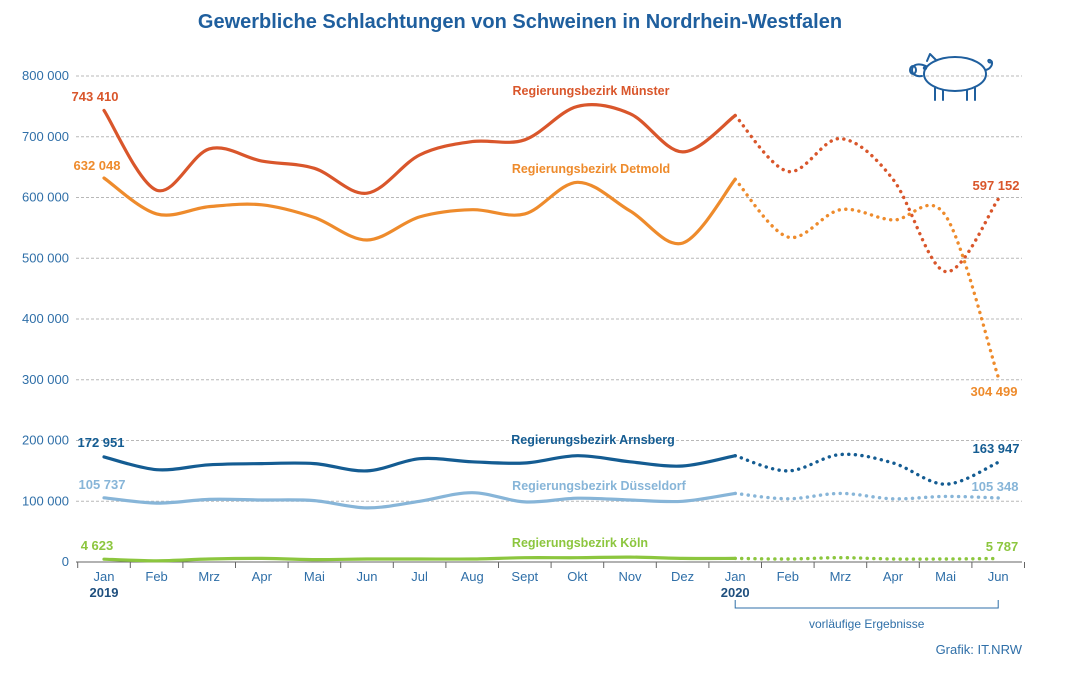 The image size is (1065, 673). What do you see at coordinates (591, 91) in the screenshot?
I see `series-name-label: Regierungsbezirk Münster` at bounding box center [591, 91].